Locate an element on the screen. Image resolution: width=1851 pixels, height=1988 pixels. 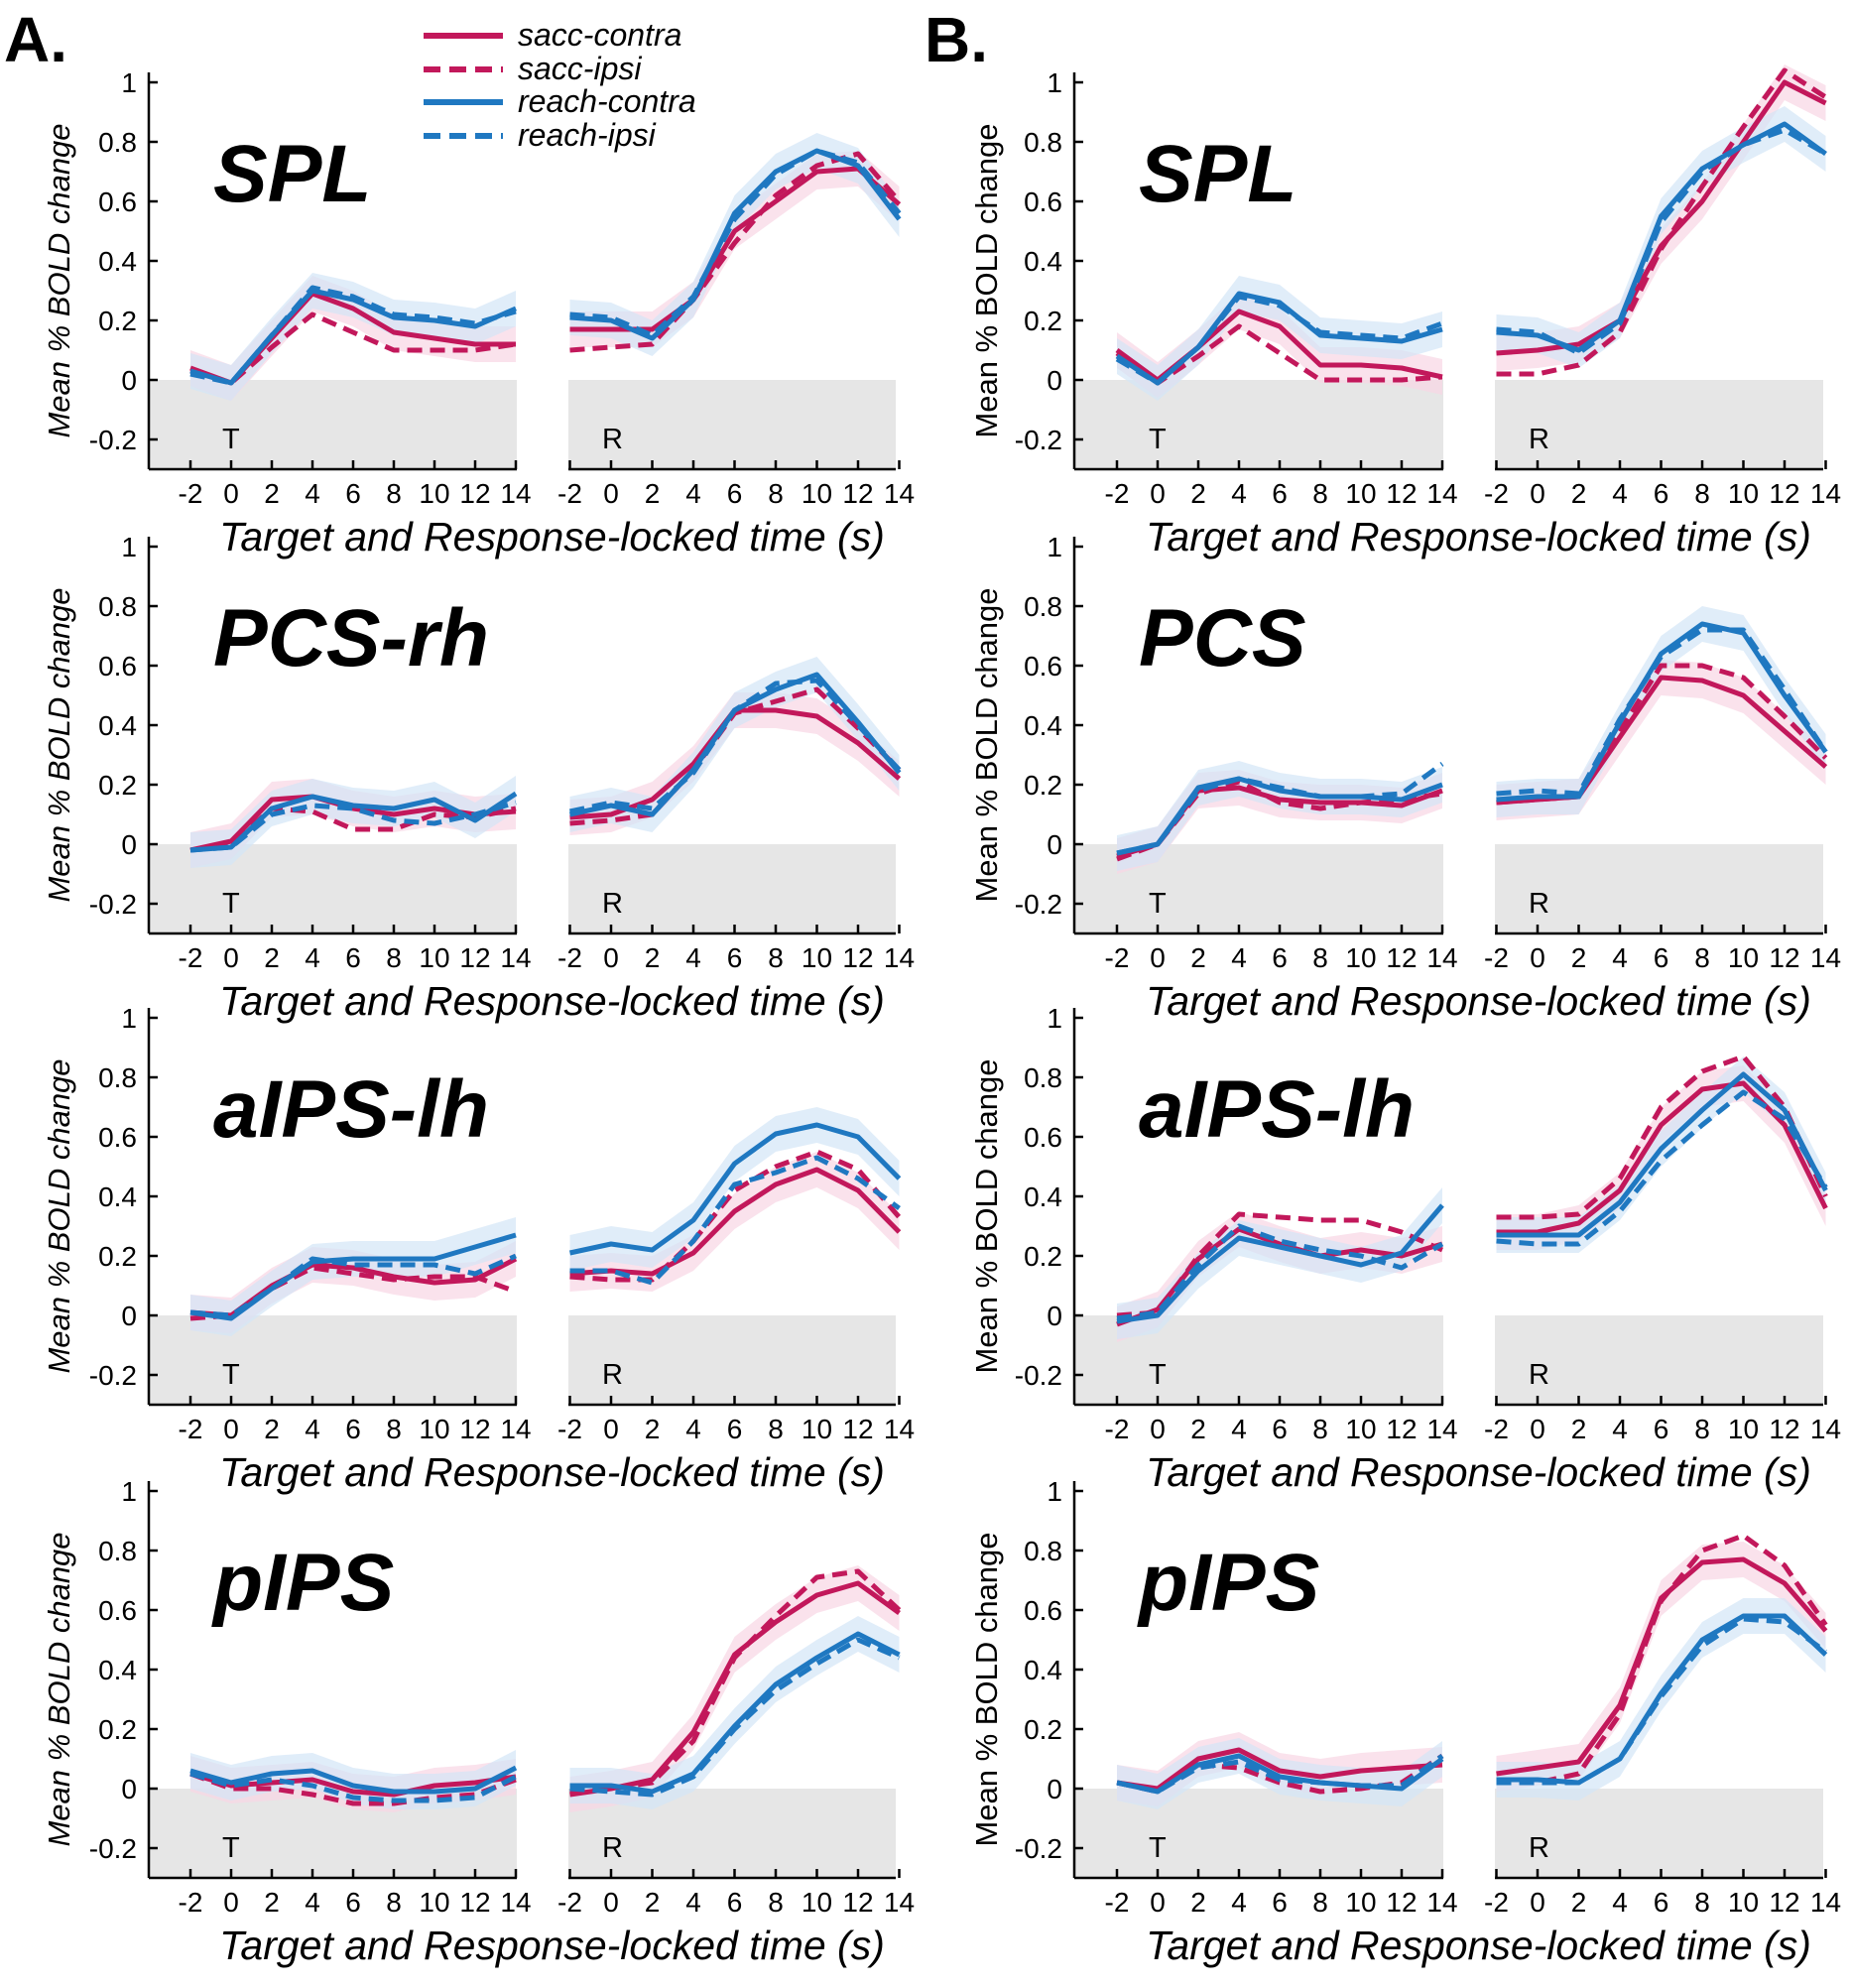
x-axis-label: Target and Response-locked time (s) is located at coordinates (552, 1472).